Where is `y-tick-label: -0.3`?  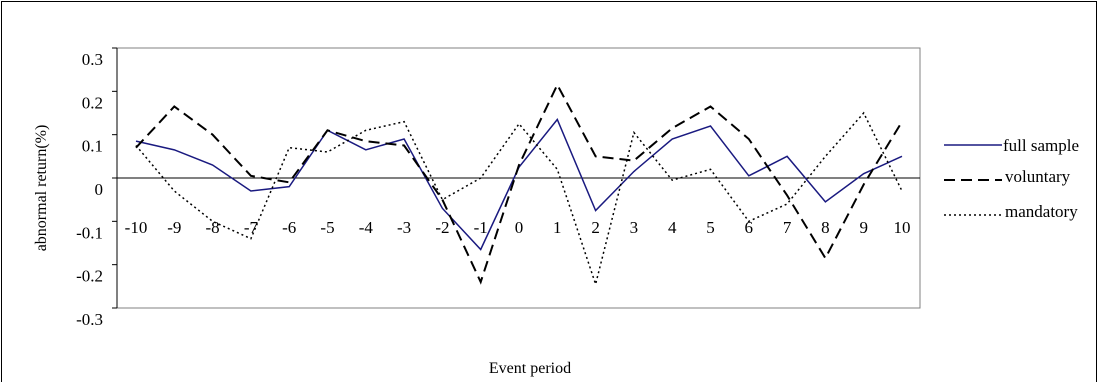 y-tick-label: -0.3 is located at coordinates (89, 319).